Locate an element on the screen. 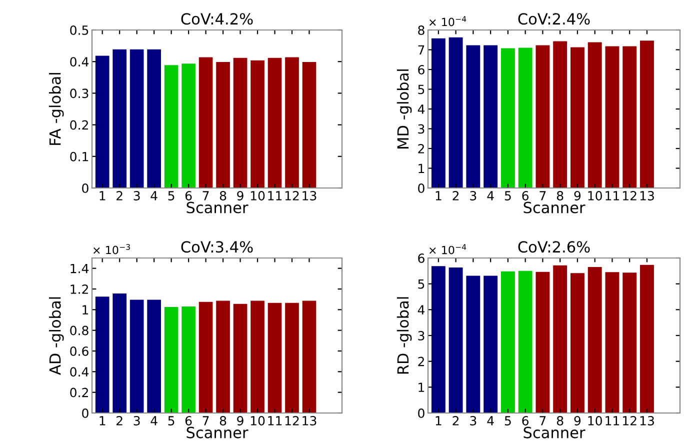 The width and height of the screenshot is (698, 443). y-tick-label: 0.8 is located at coordinates (79, 331).